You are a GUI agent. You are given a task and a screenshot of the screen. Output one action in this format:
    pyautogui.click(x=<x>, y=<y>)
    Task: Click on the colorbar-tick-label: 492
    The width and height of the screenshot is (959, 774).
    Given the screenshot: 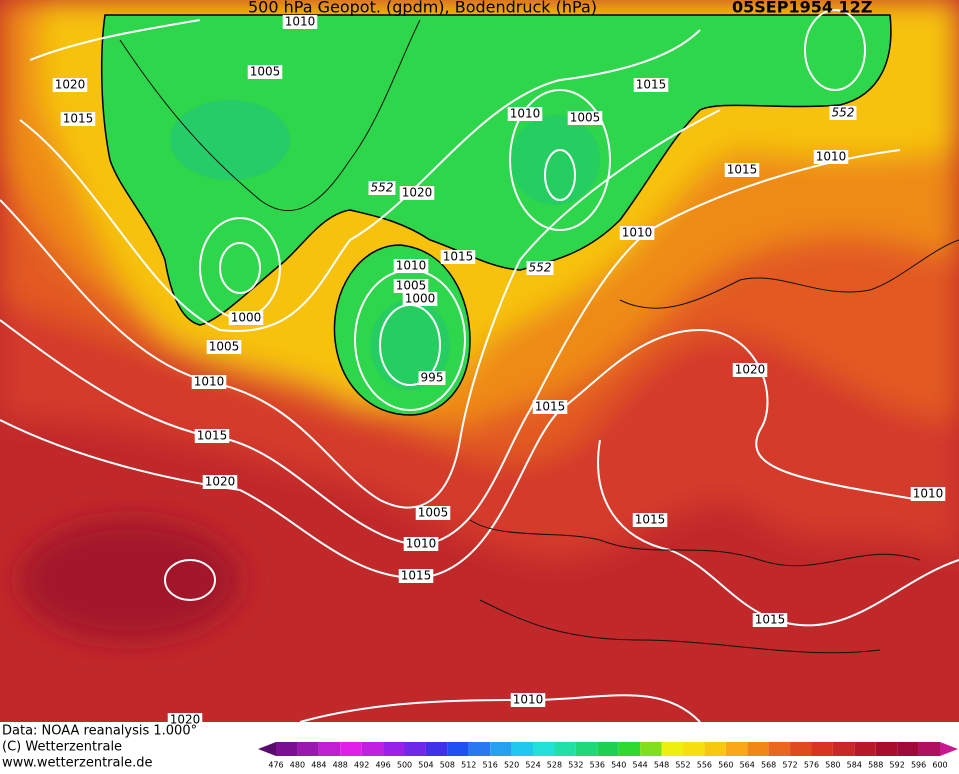 What is the action you would take?
    pyautogui.click(x=361, y=765)
    